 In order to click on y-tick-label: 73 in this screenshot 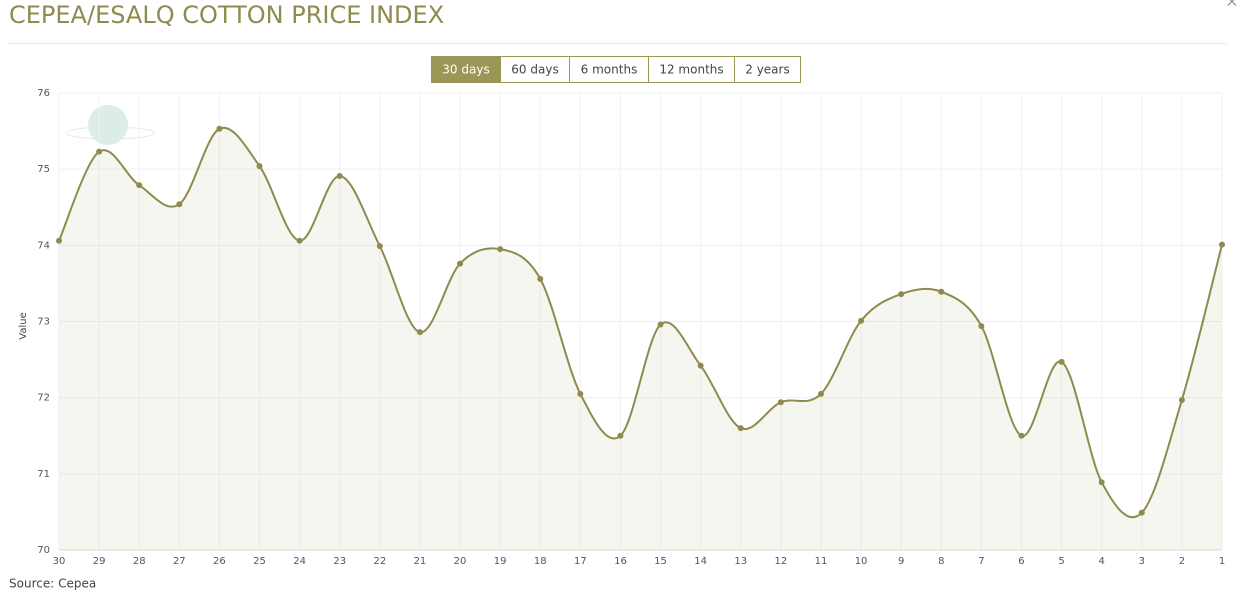, I will do `click(43, 322)`.